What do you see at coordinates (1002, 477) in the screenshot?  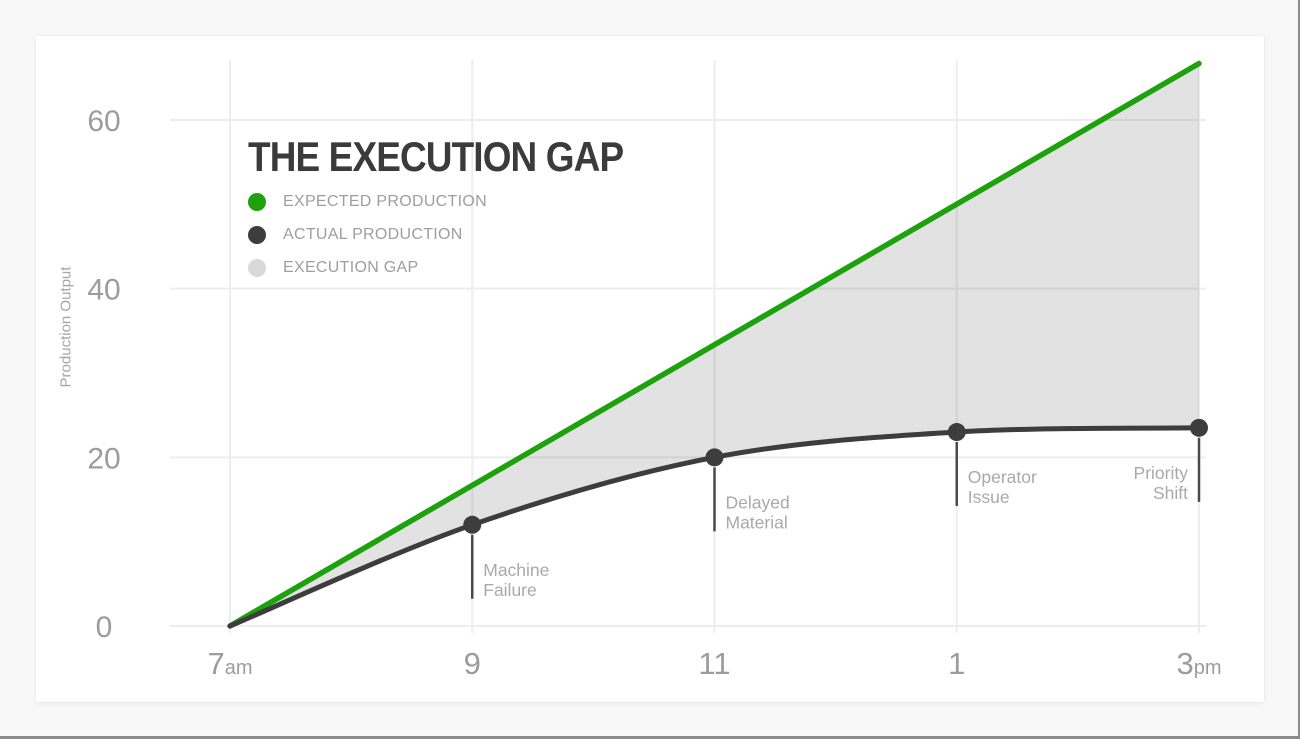 I see `annotation-label-line: Operator` at bounding box center [1002, 477].